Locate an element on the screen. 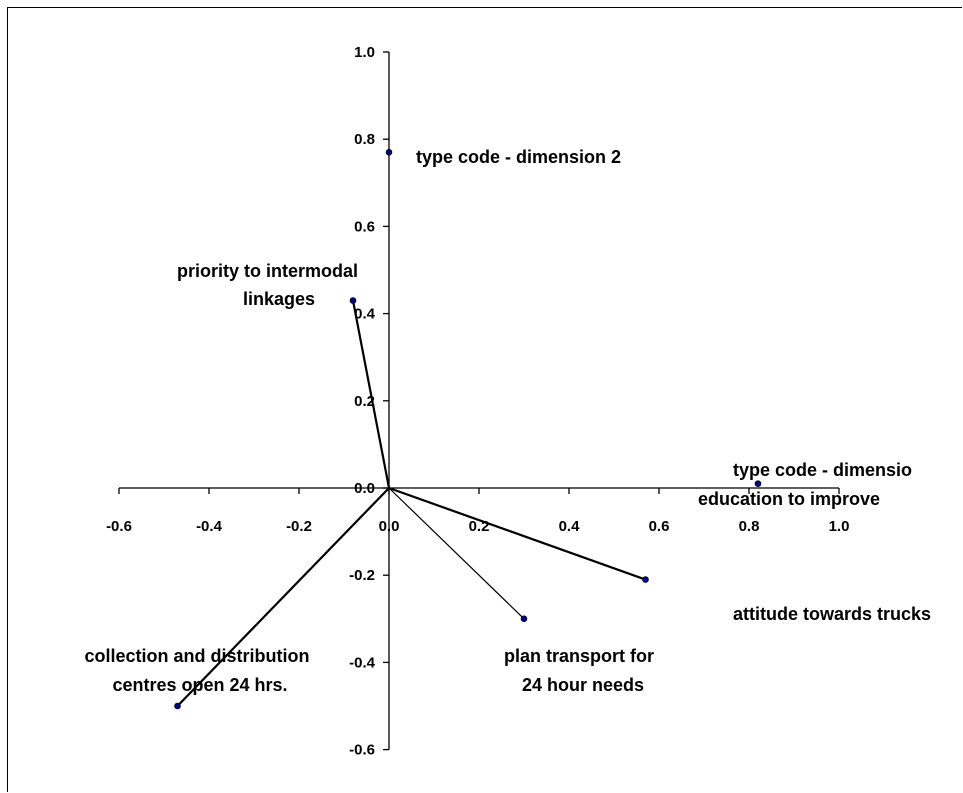 This screenshot has height=793, width=963. x-tick-label: 0.4 is located at coordinates (570, 526).